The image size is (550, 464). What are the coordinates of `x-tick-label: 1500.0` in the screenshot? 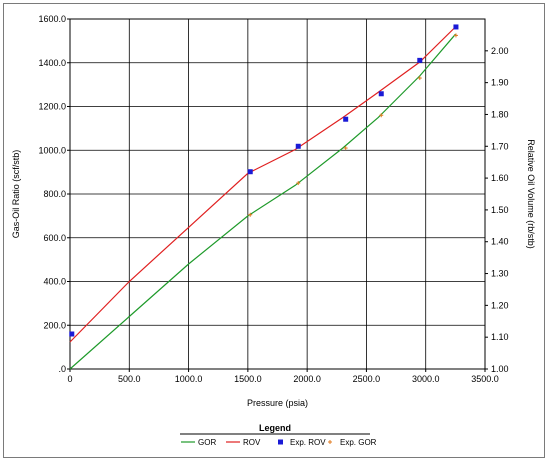 It's located at (248, 379).